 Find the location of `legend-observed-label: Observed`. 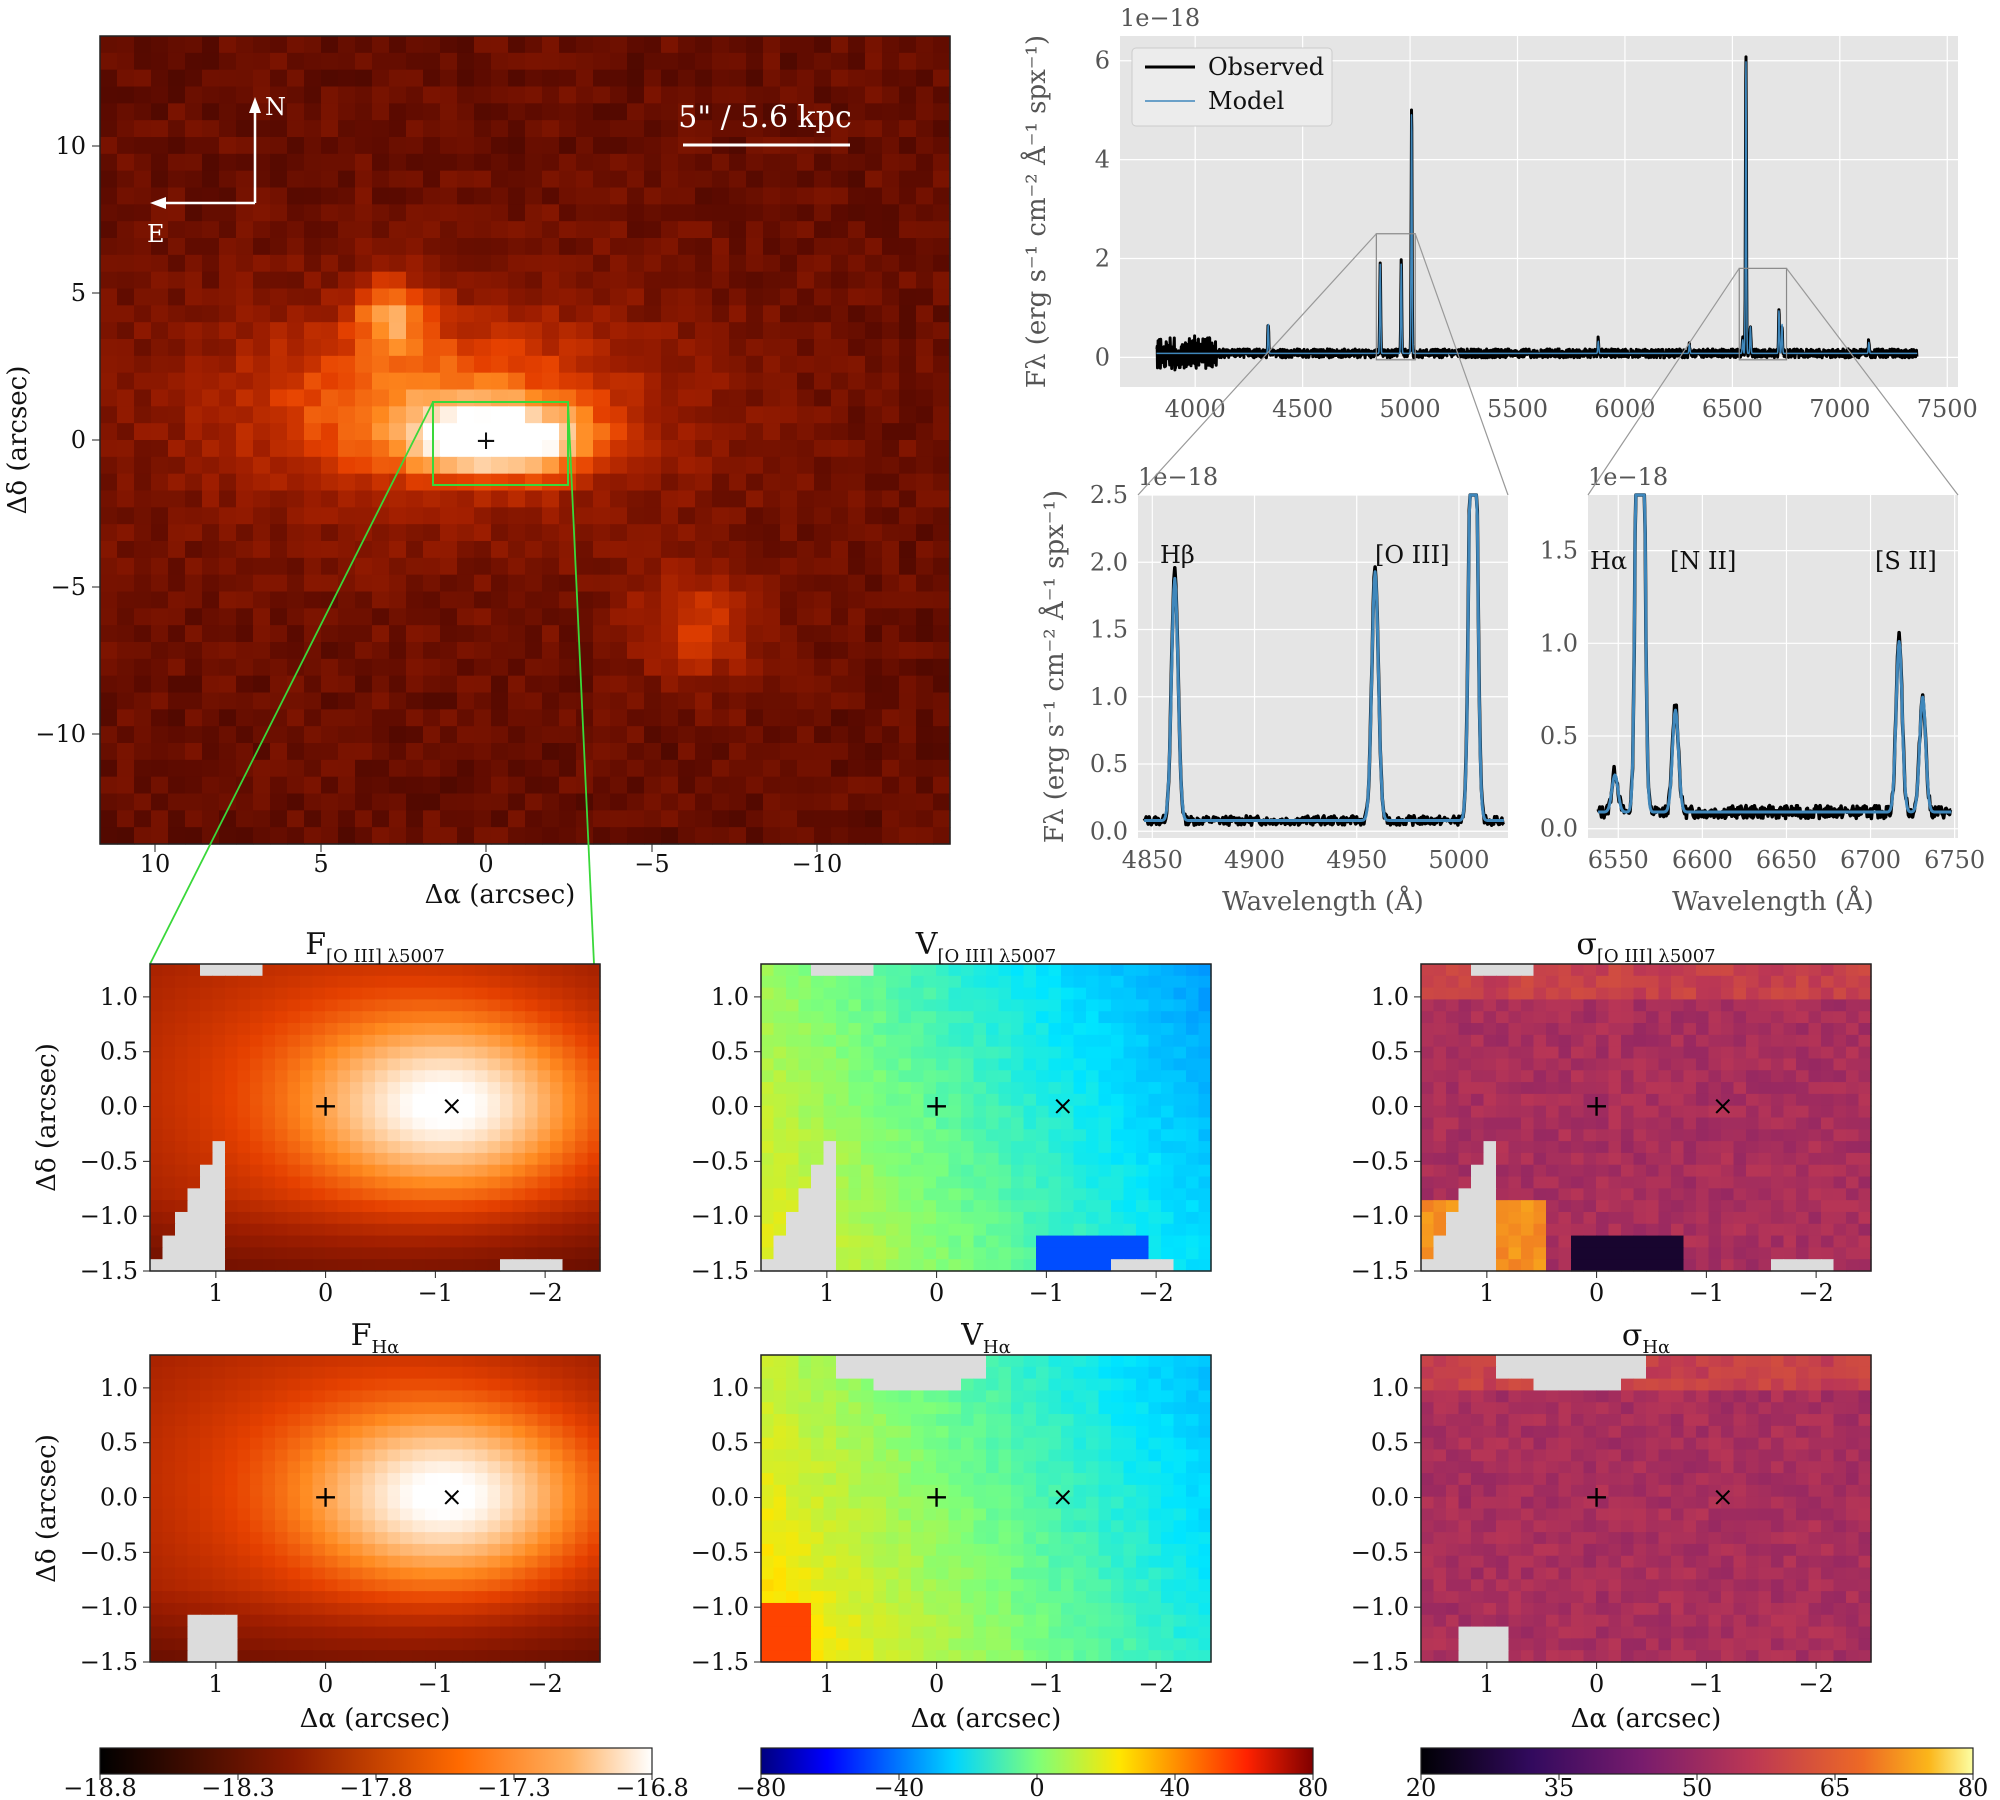

legend-observed-label: Observed is located at coordinates (1266, 67).